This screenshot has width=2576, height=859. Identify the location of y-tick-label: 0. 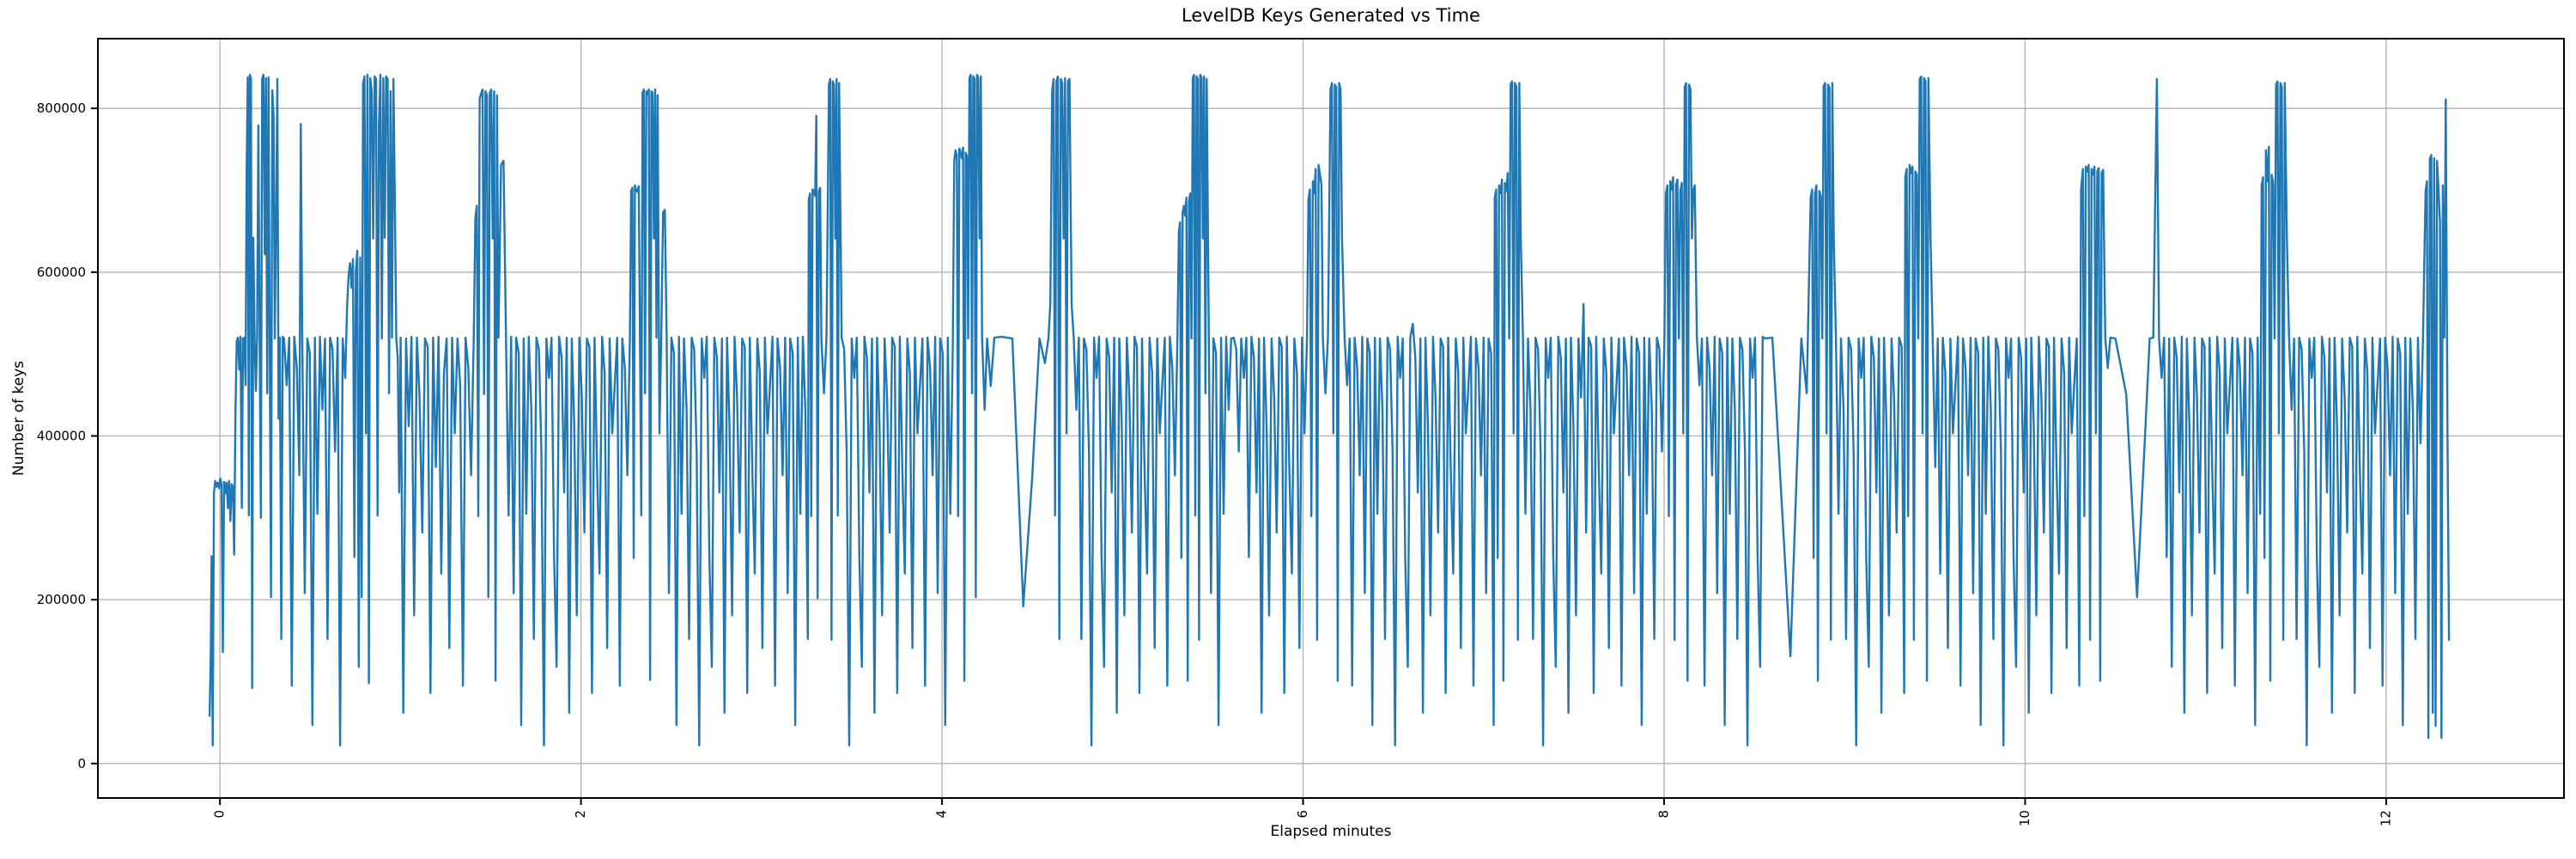
(82, 763).